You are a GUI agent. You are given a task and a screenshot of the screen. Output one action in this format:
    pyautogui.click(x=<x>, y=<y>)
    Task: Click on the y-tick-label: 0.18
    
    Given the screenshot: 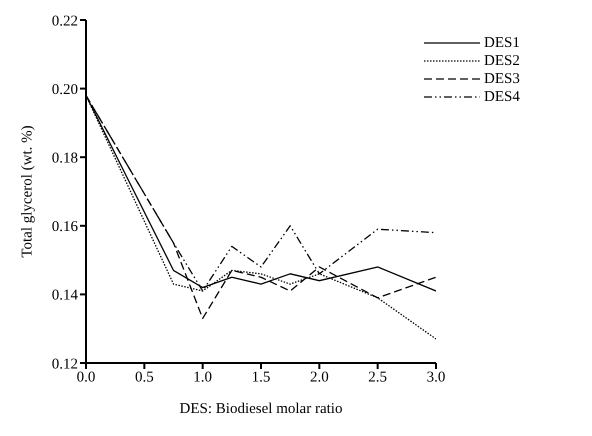 What is the action you would take?
    pyautogui.click(x=65, y=158)
    